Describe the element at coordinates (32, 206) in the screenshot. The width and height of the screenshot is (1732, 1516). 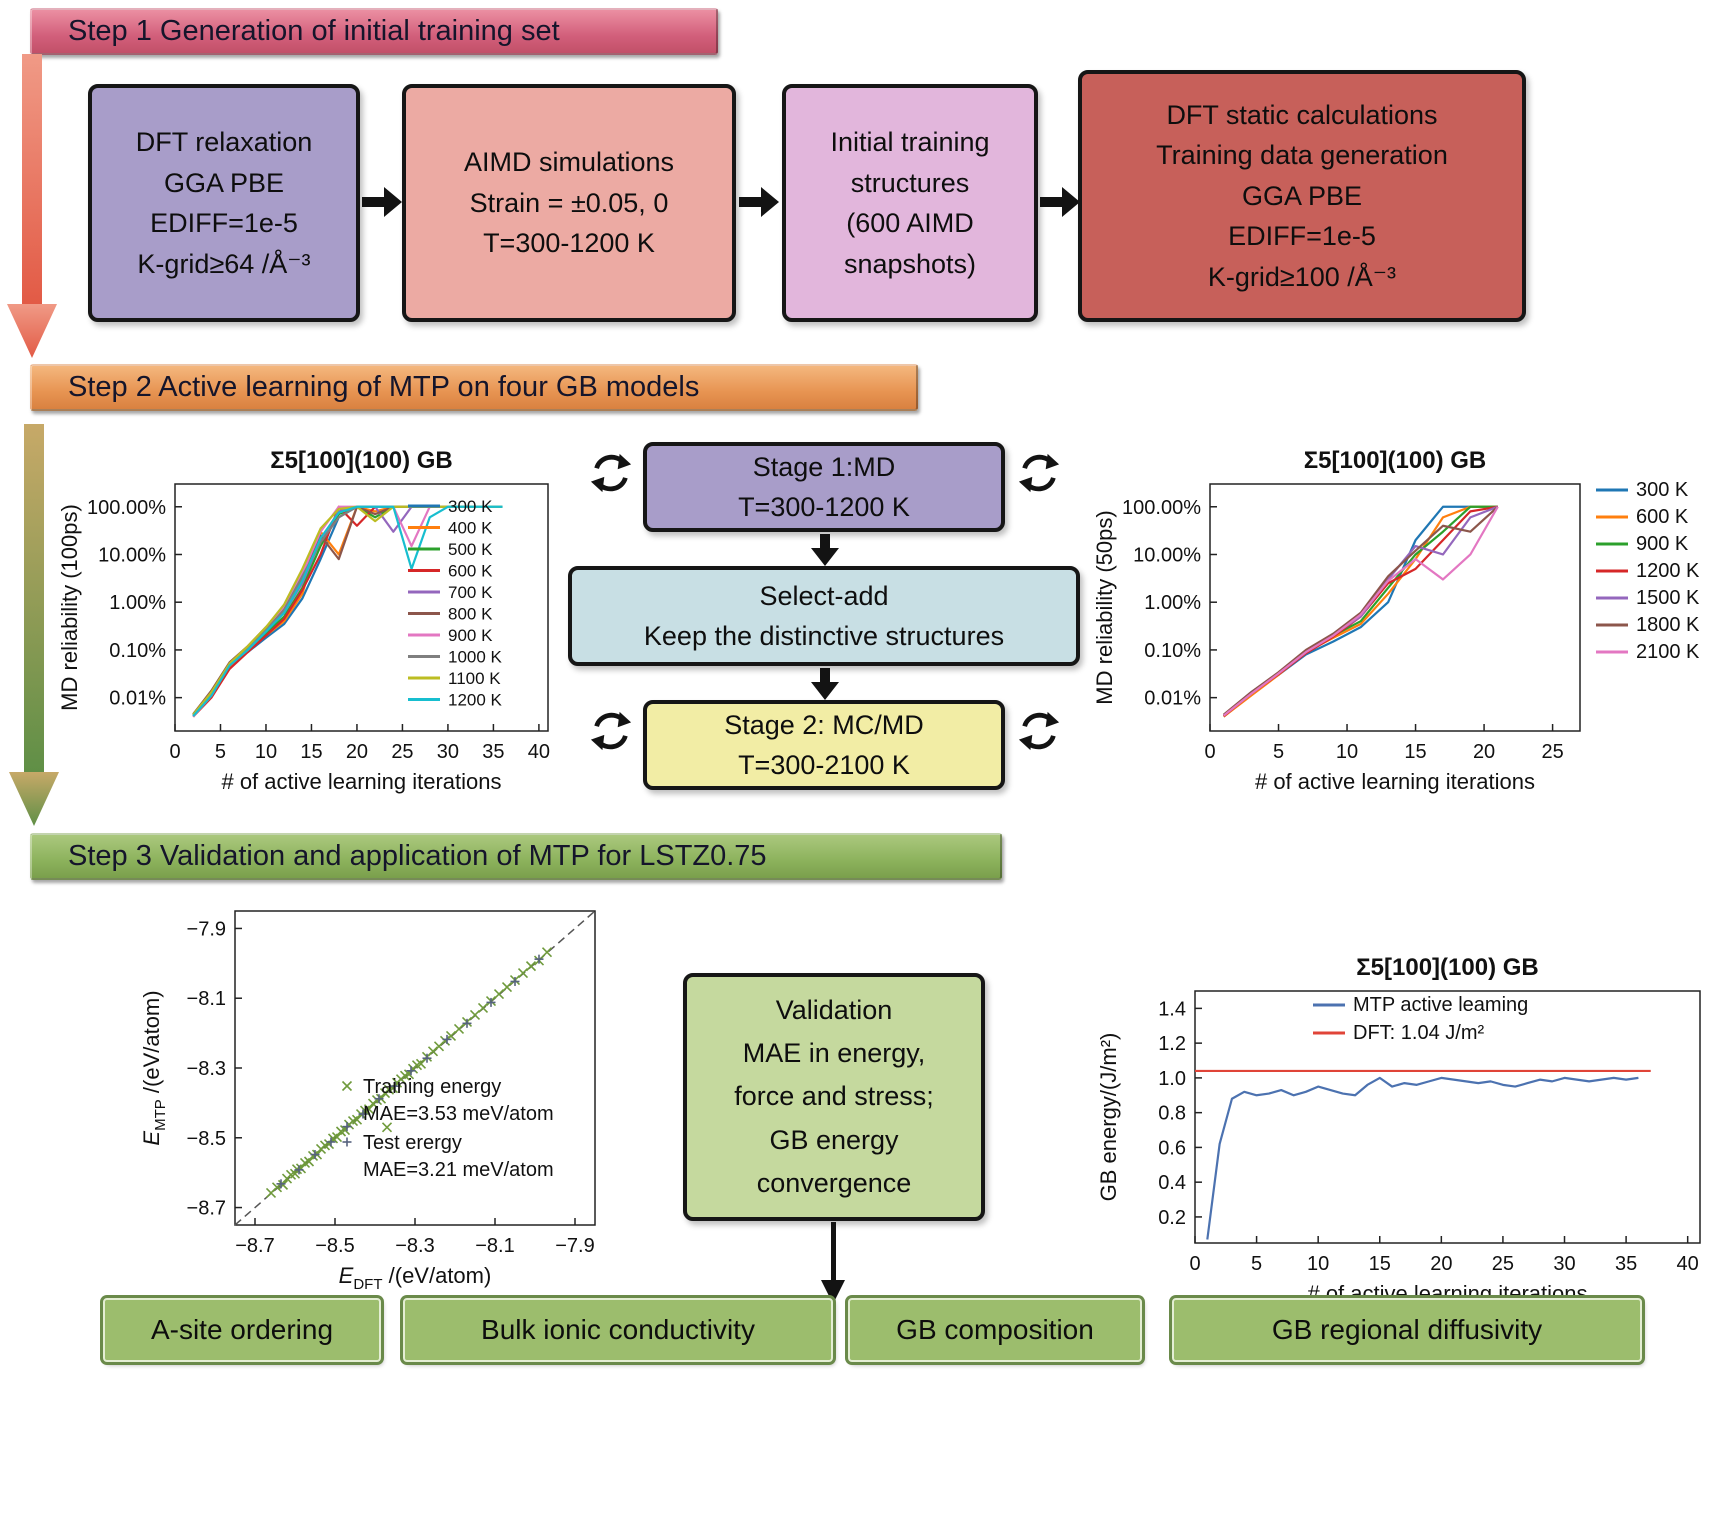
I see `step1-to-step2-arrow` at that location.